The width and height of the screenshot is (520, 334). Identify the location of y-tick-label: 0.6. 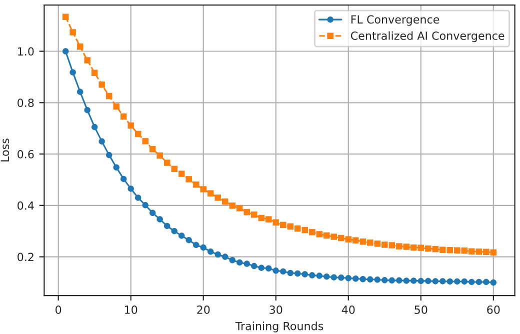
(26, 154).